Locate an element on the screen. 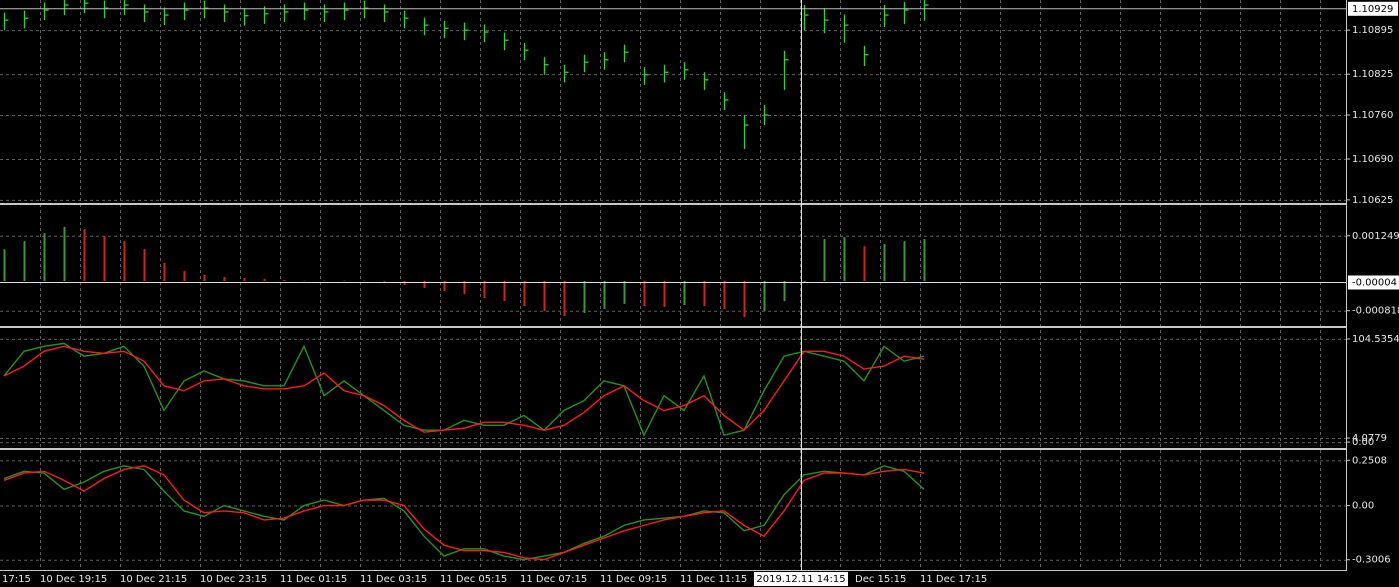 Image resolution: width=1399 pixels, height=587 pixels. x-tick-label: 11 Dec 11:15 is located at coordinates (713, 579).